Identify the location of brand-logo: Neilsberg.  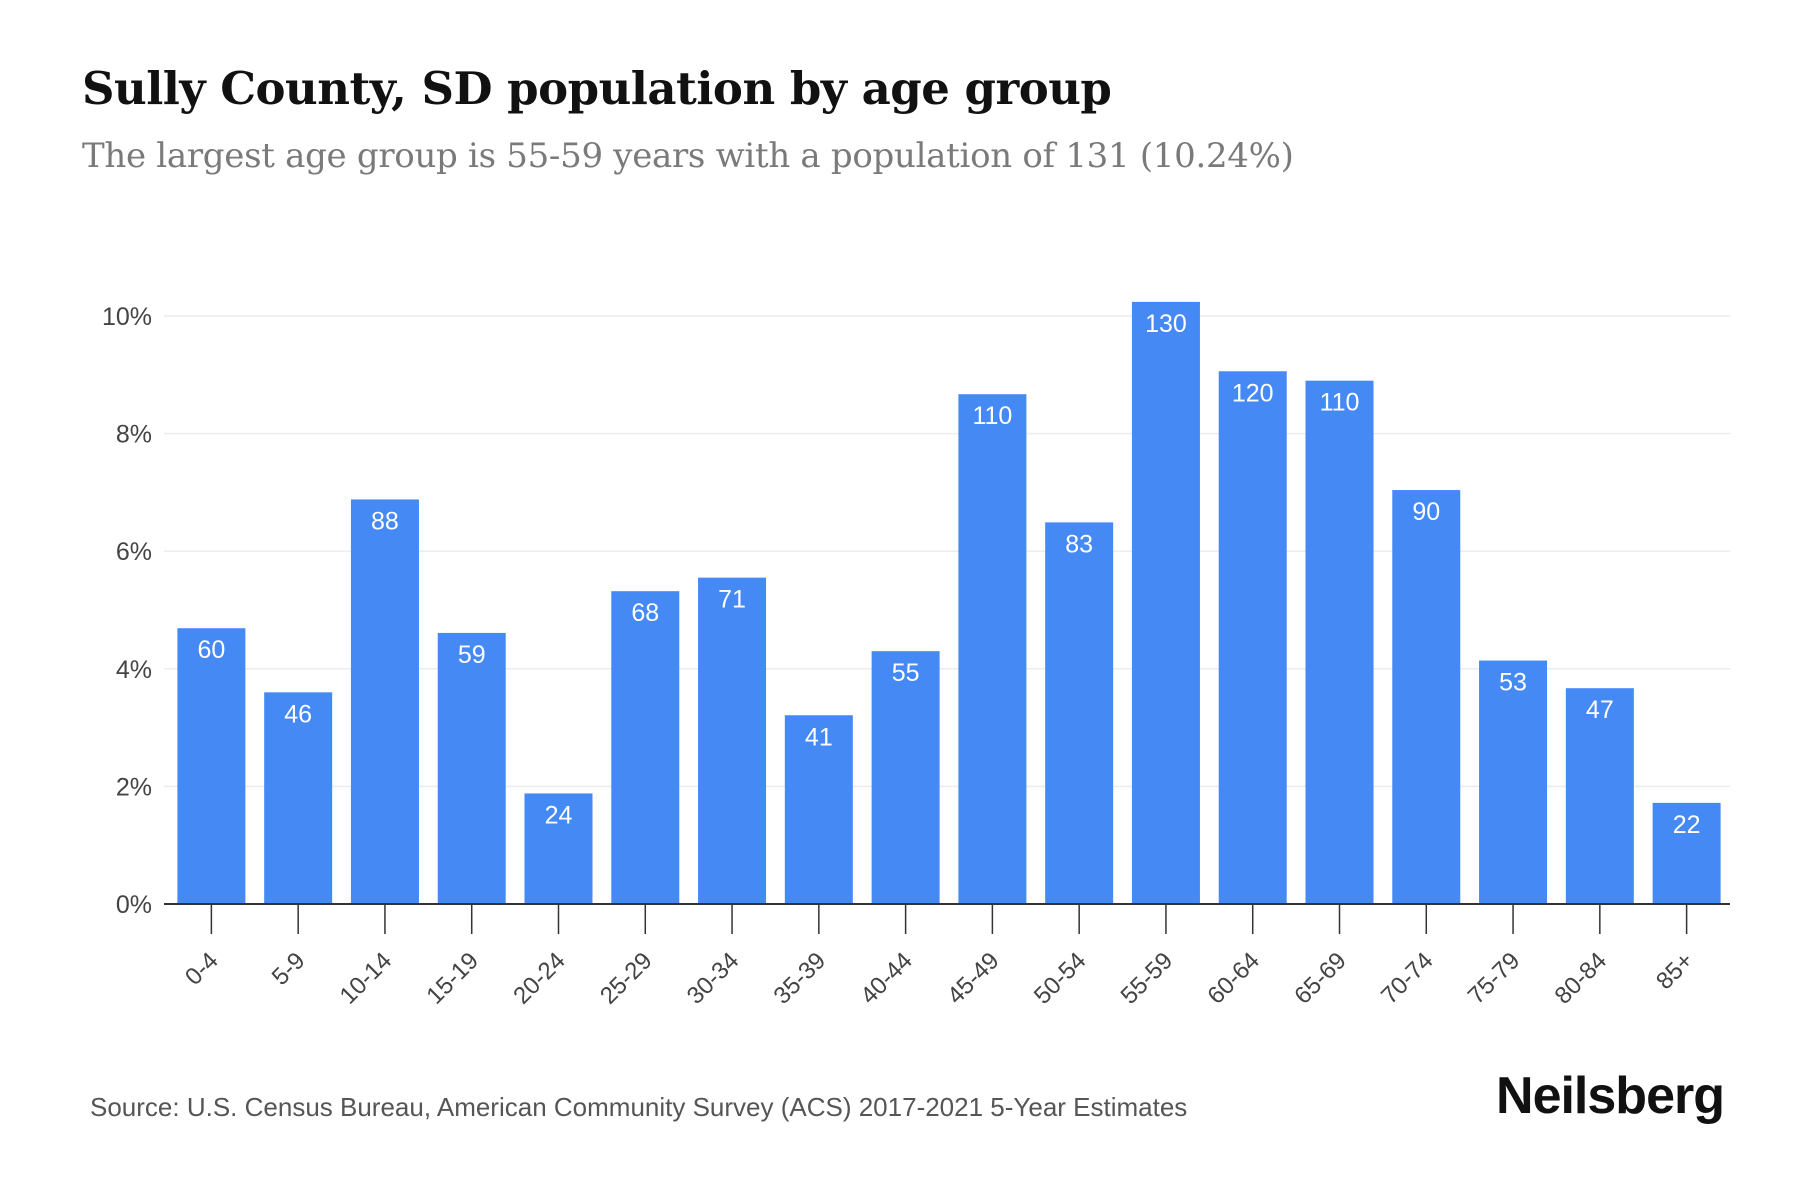
(1610, 1096).